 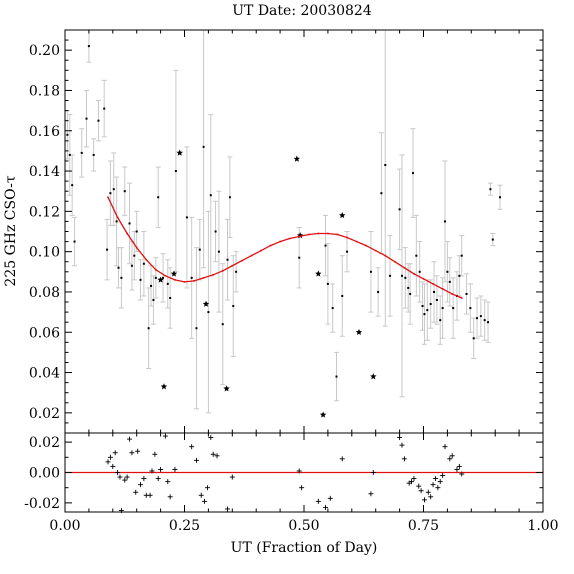 What do you see at coordinates (44, 253) in the screenshot?
I see `y-tick-label: 0.10` at bounding box center [44, 253].